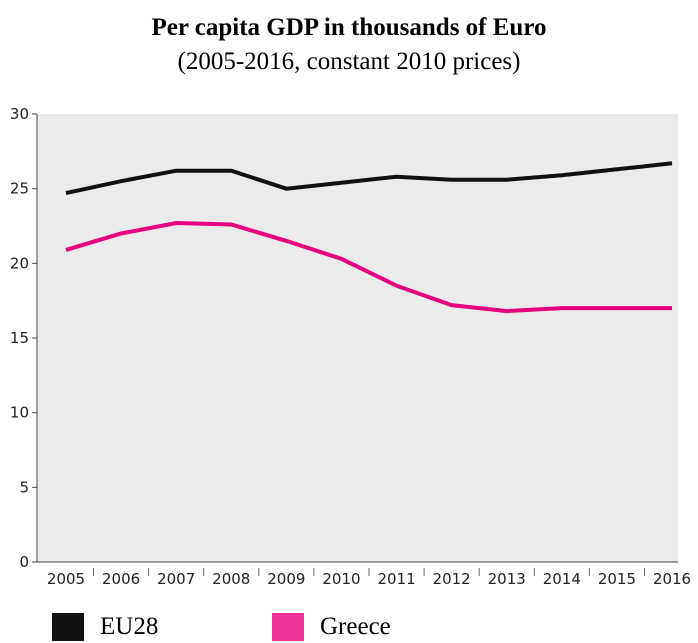  Describe the element at coordinates (19, 189) in the screenshot. I see `y-tick-label: 25` at that location.